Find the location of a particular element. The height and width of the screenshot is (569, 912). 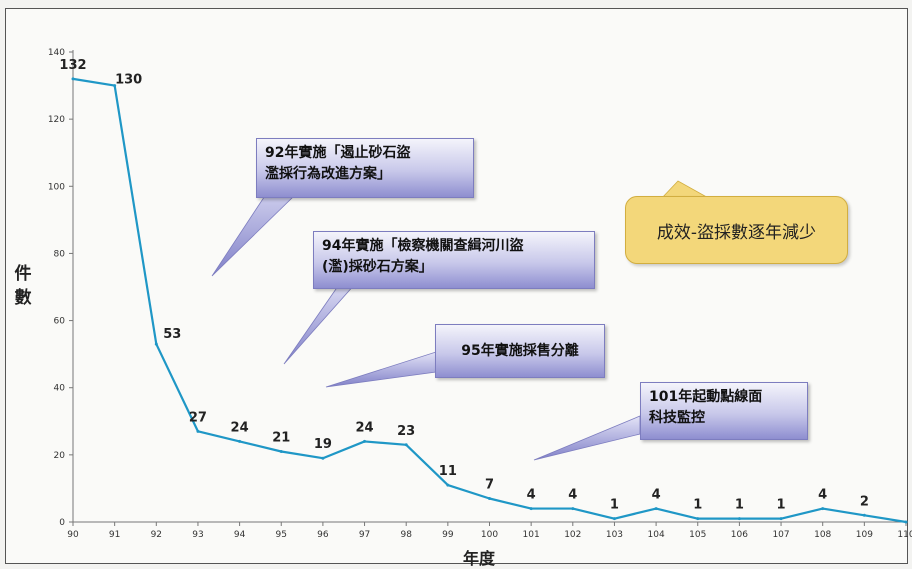

data-label: 132 is located at coordinates (72, 65).